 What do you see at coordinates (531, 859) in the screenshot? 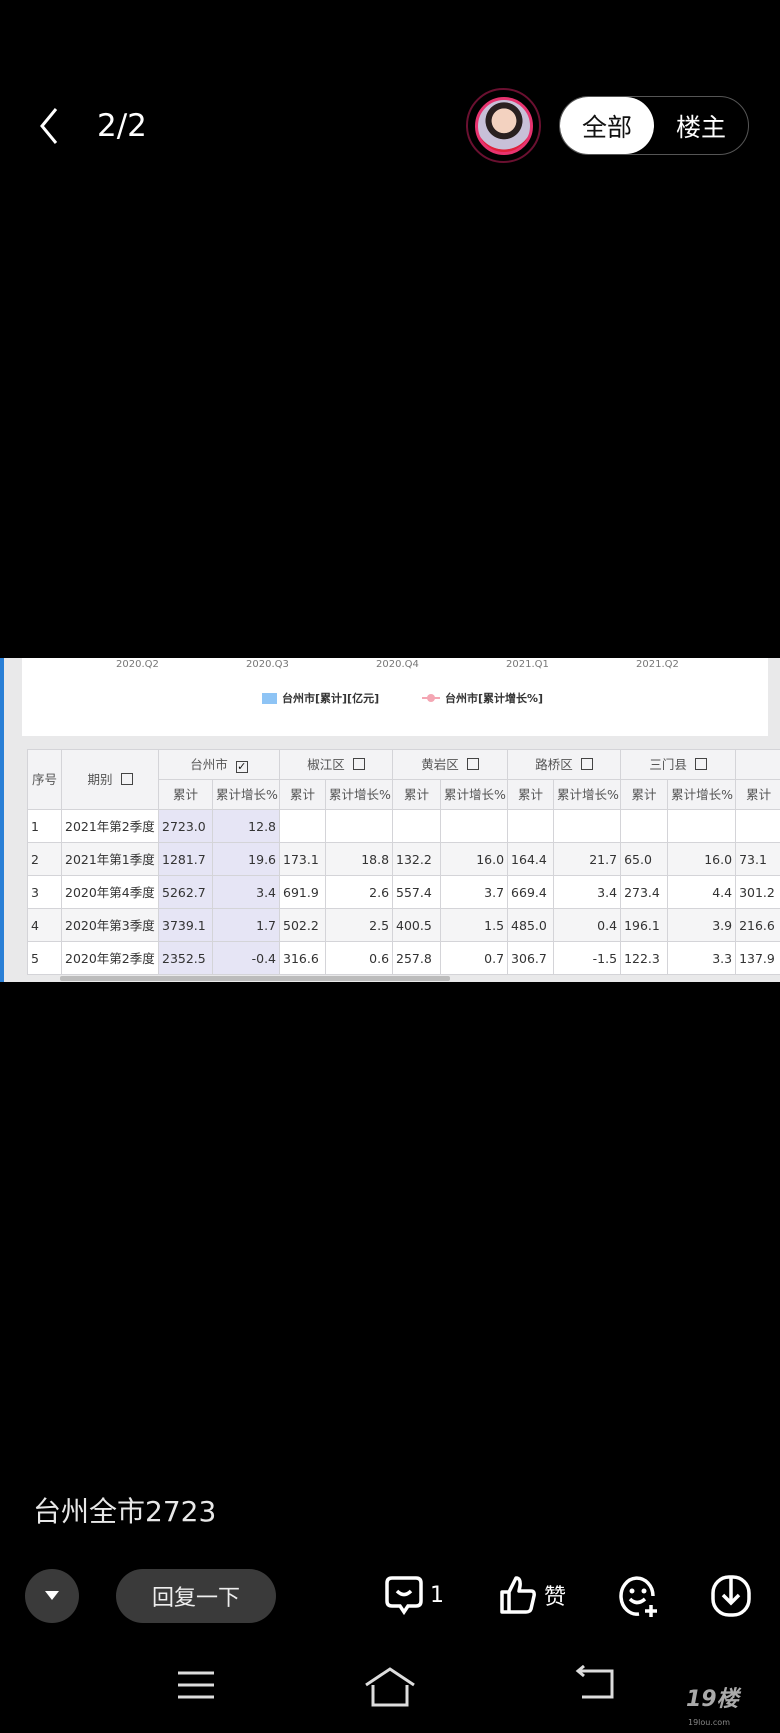
I see `cell-value: 164.4` at bounding box center [531, 859].